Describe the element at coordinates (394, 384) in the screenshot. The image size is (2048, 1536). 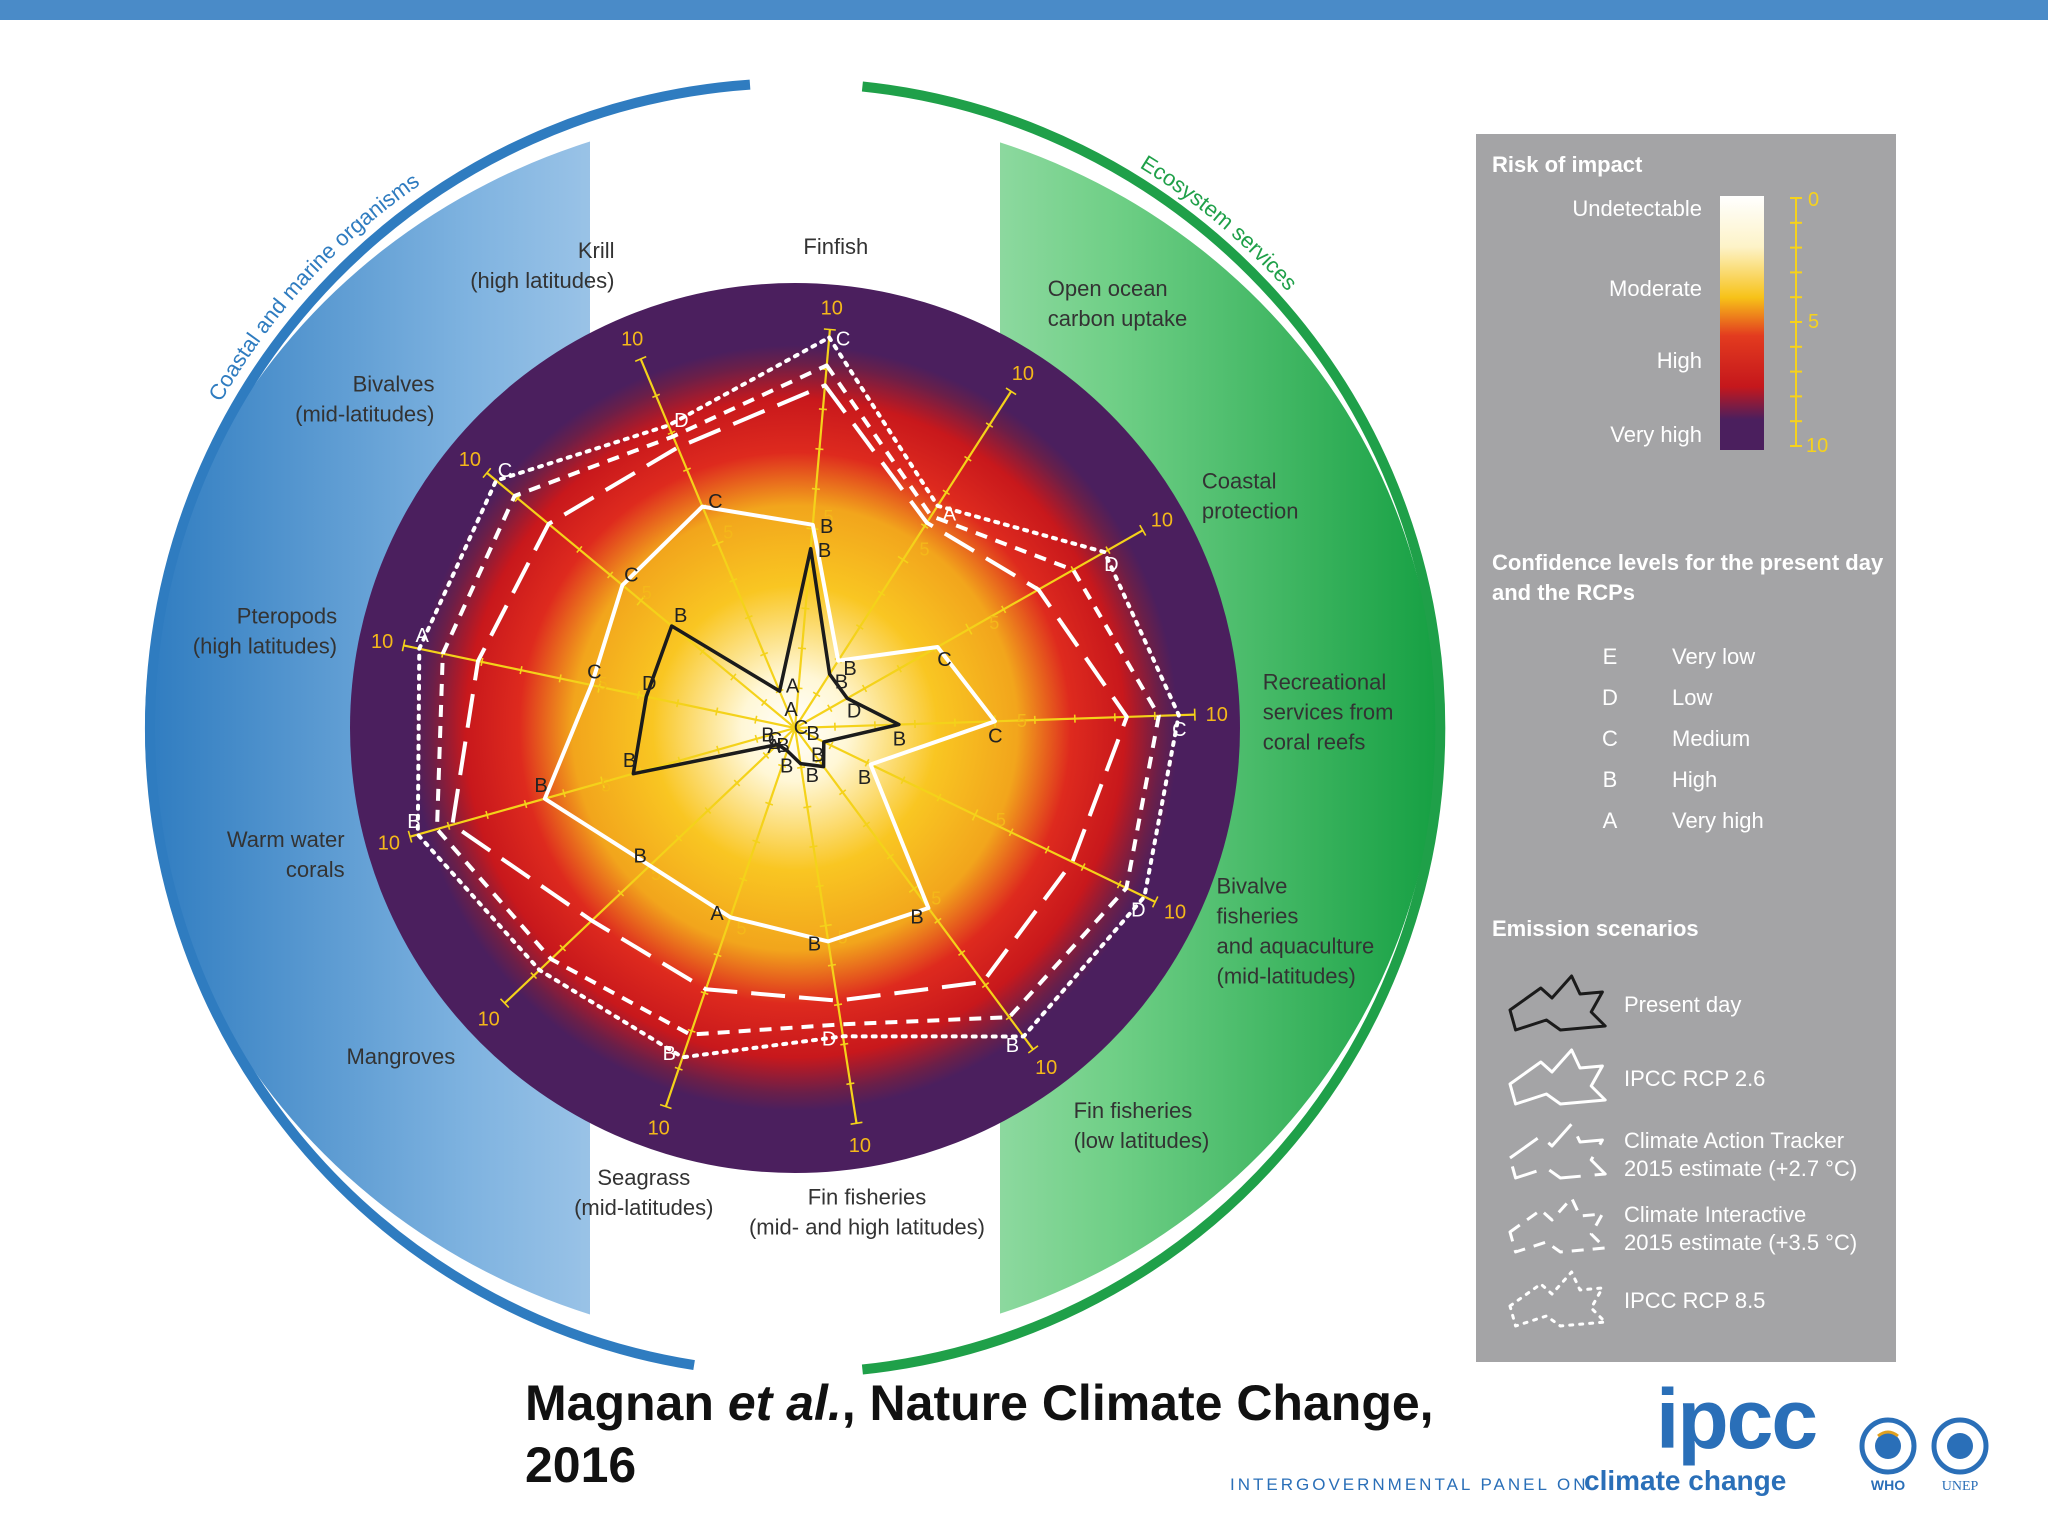
I see `axis-label-line: Bivalves` at that location.